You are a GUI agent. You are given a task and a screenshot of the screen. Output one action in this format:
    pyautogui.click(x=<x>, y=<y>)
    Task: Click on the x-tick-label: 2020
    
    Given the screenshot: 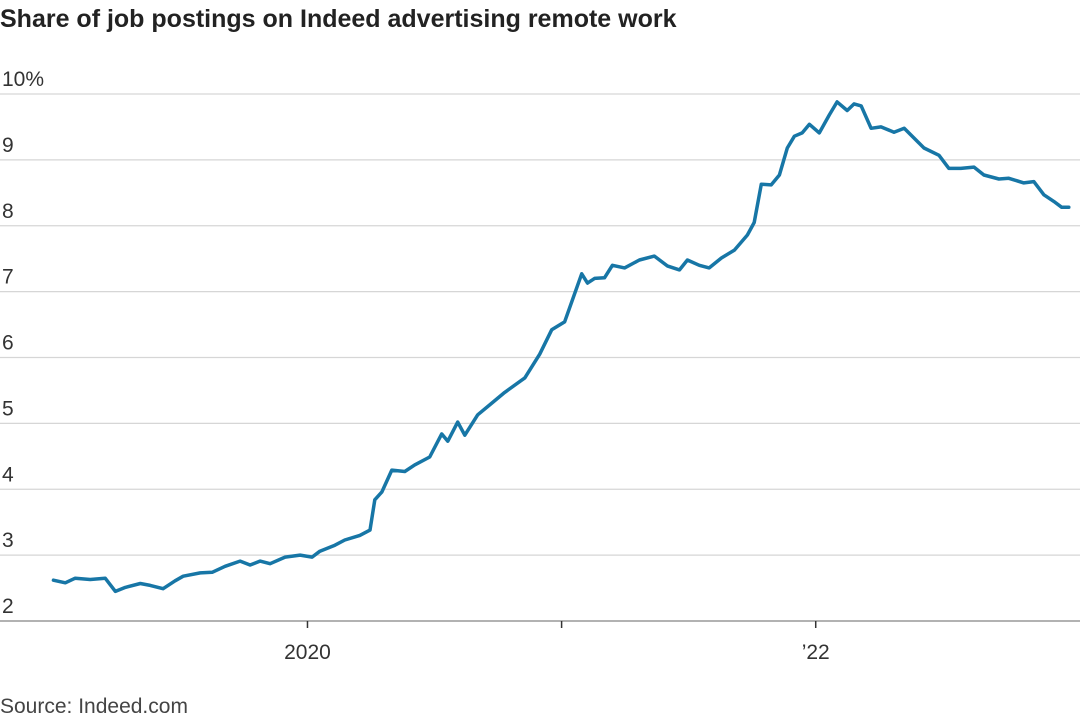 What is the action you would take?
    pyautogui.click(x=307, y=652)
    